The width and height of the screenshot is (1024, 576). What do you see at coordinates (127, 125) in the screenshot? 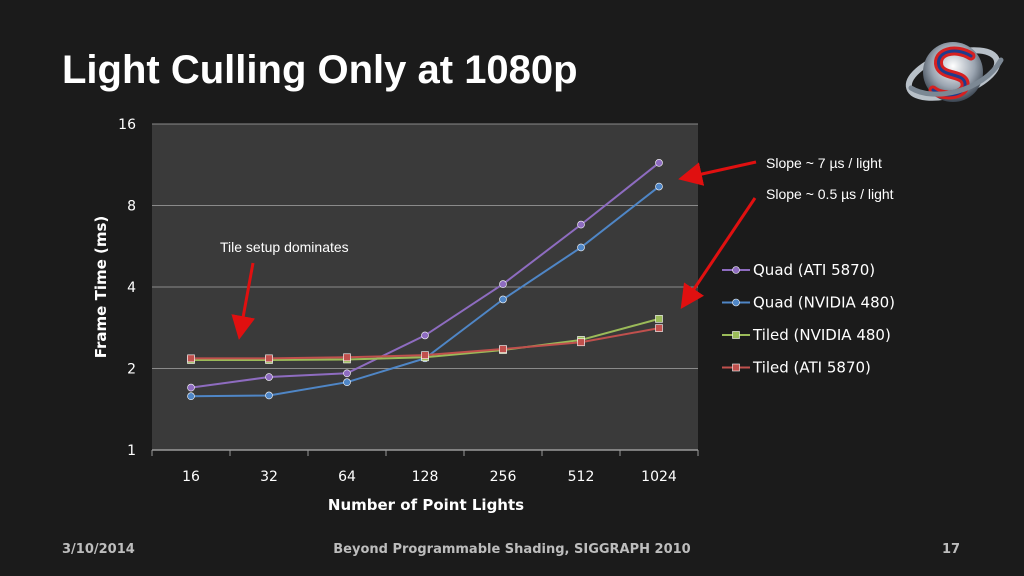
I see `y-tick-label: 16` at bounding box center [127, 125].